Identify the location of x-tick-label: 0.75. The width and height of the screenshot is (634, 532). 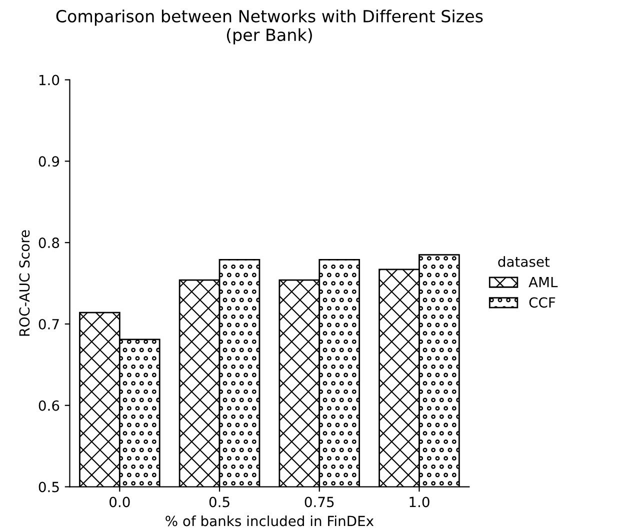
(319, 502).